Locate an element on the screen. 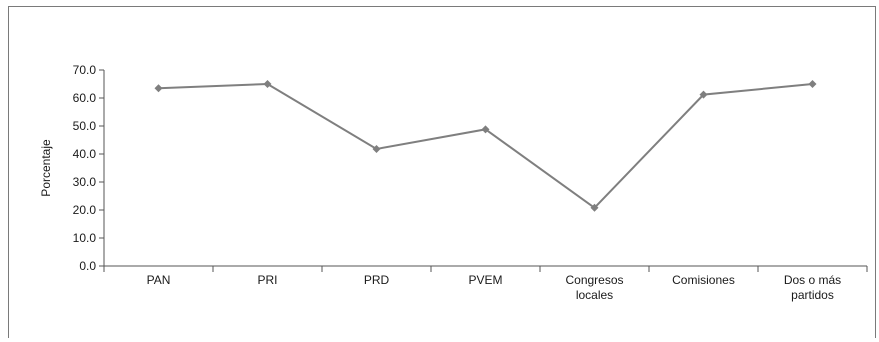 The image size is (879, 342). x-tick-label: PVEM is located at coordinates (485, 280).